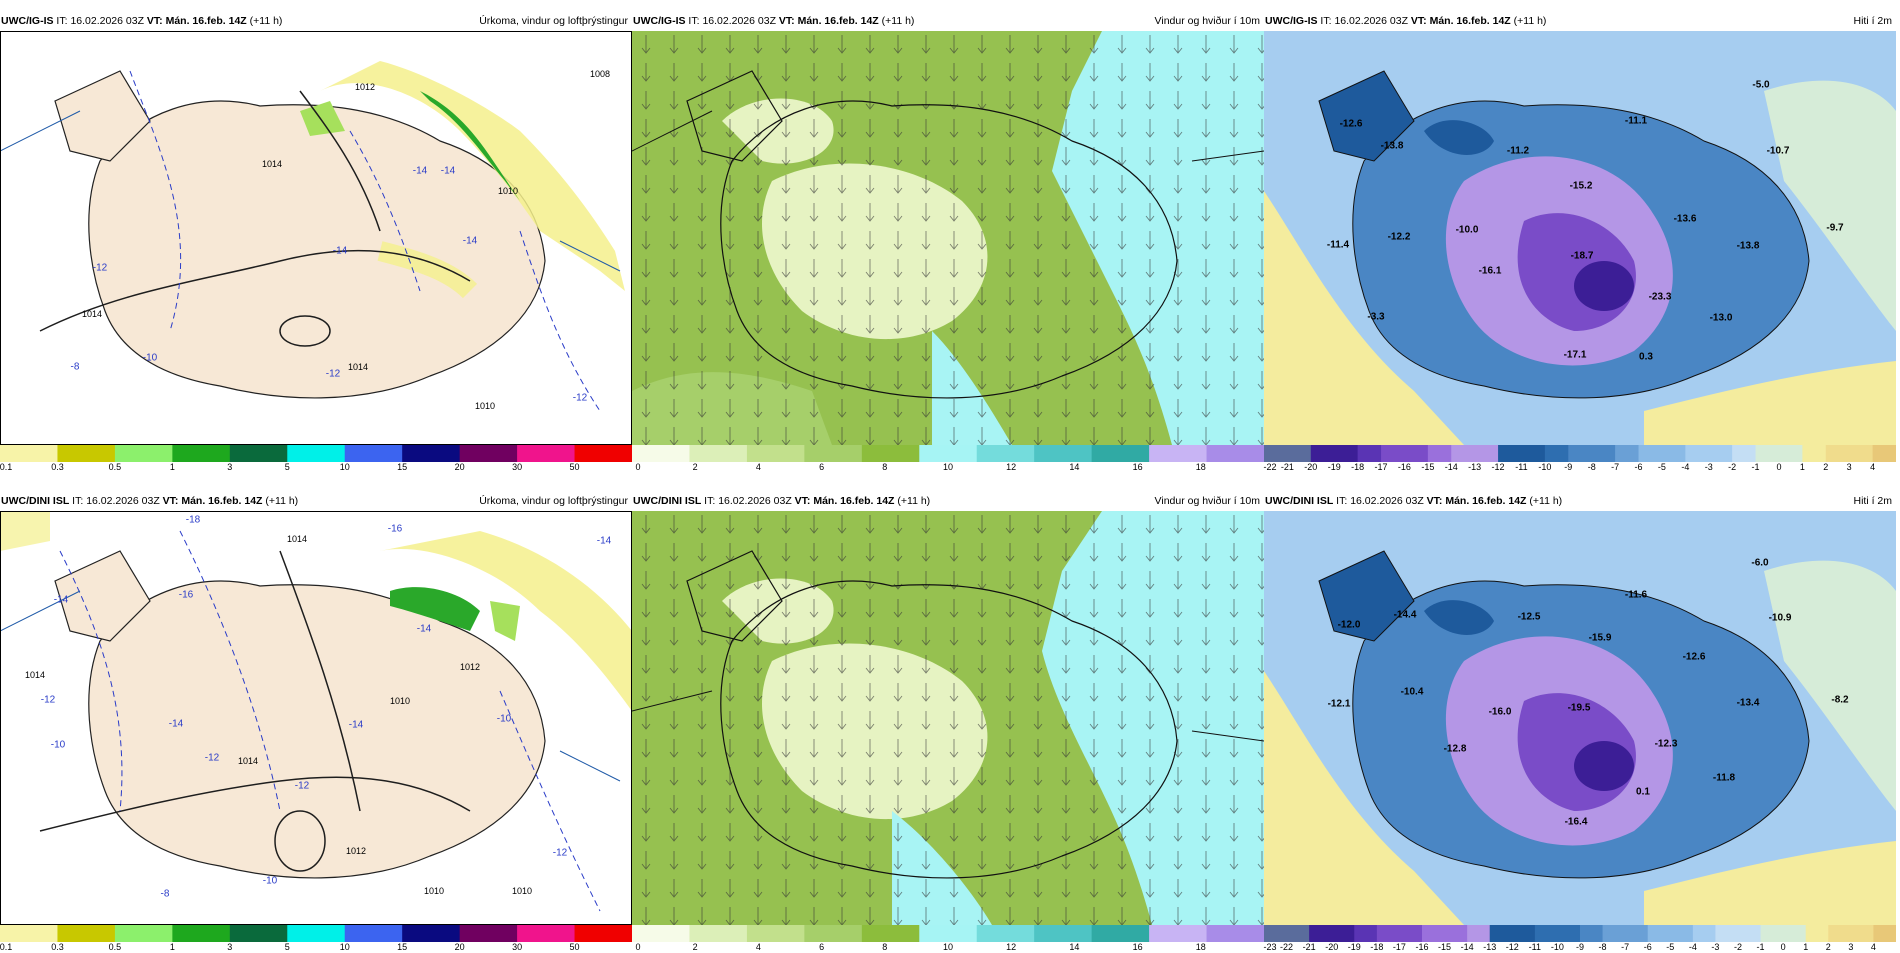  What do you see at coordinates (1602, 947) in the screenshot?
I see `colorbar-tick-label: -8` at bounding box center [1602, 947].